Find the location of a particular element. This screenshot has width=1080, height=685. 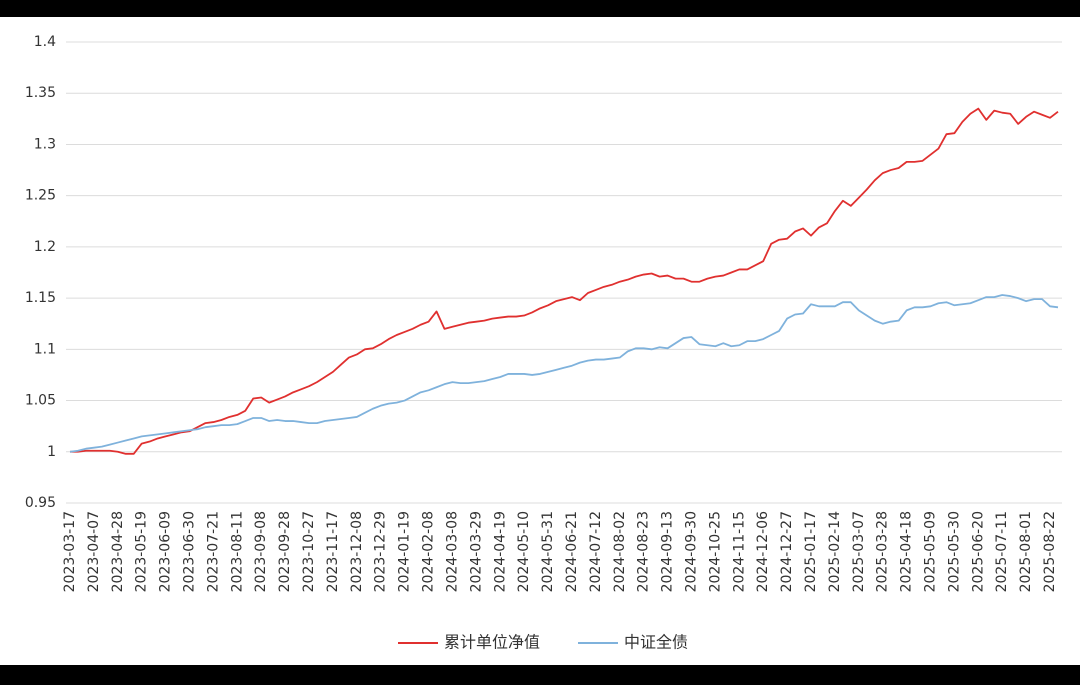

x-tick-label: 2025-04-18 is located at coordinates (907, 551).